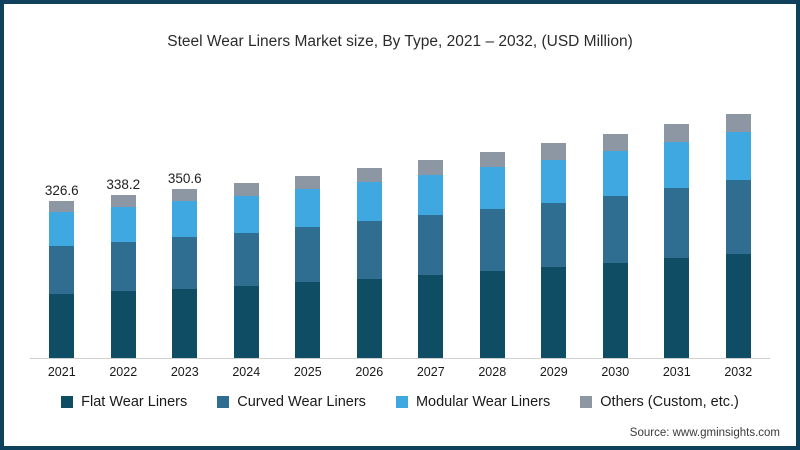  I want to click on bar-2022, so click(123, 276).